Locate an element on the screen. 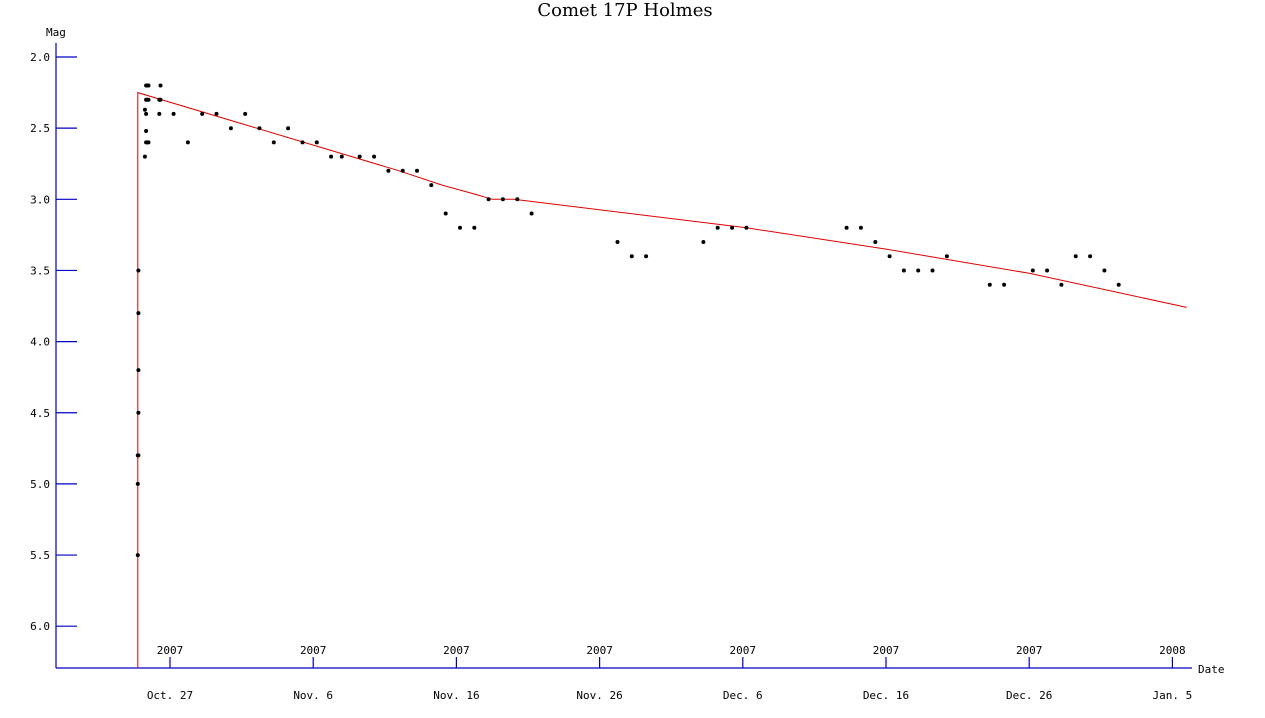 Image resolution: width=1265 pixels, height=718 pixels. x-tick-label: Jan. 5 is located at coordinates (1173, 695).